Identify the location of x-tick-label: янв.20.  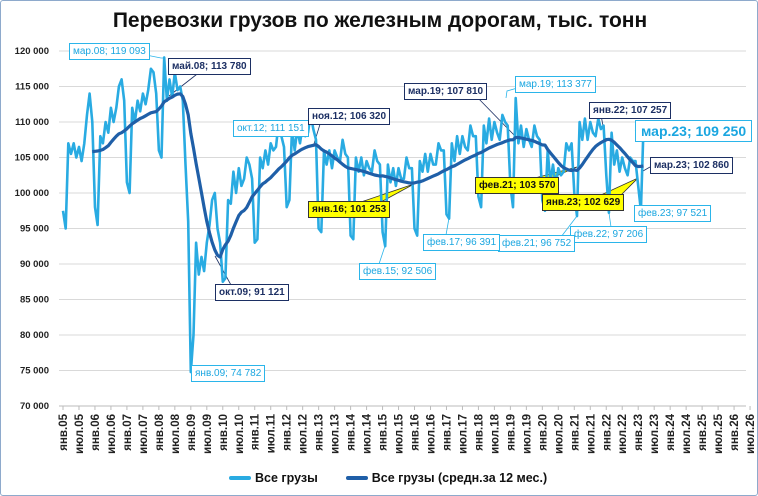
(543, 432).